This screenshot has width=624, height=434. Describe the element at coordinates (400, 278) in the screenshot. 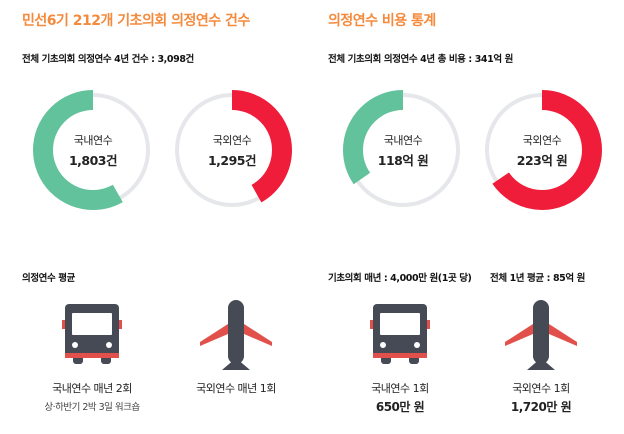

I see `cost-avg-label-left: 기초의회 매년 : 4,000만 원(1곳 당)` at that location.